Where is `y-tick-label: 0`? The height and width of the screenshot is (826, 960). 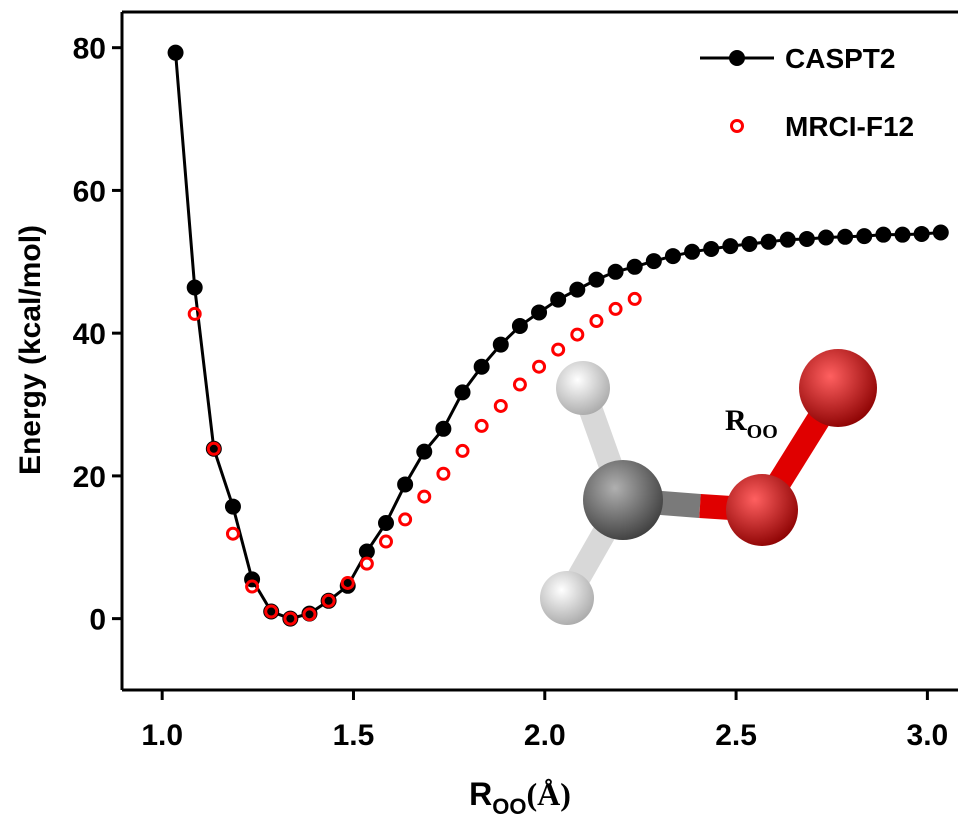 y-tick-label: 0 is located at coordinates (97, 620).